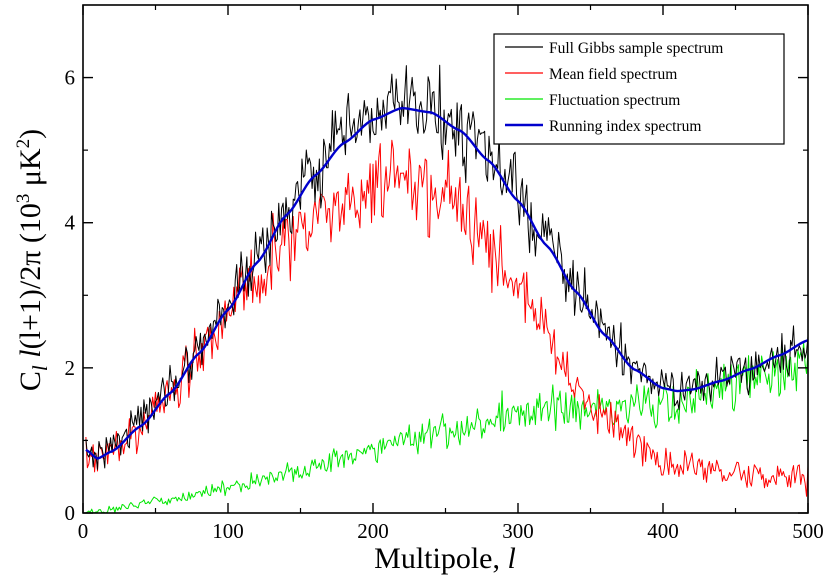  Describe the element at coordinates (518, 531) in the screenshot. I see `x-tick-label: 300` at that location.